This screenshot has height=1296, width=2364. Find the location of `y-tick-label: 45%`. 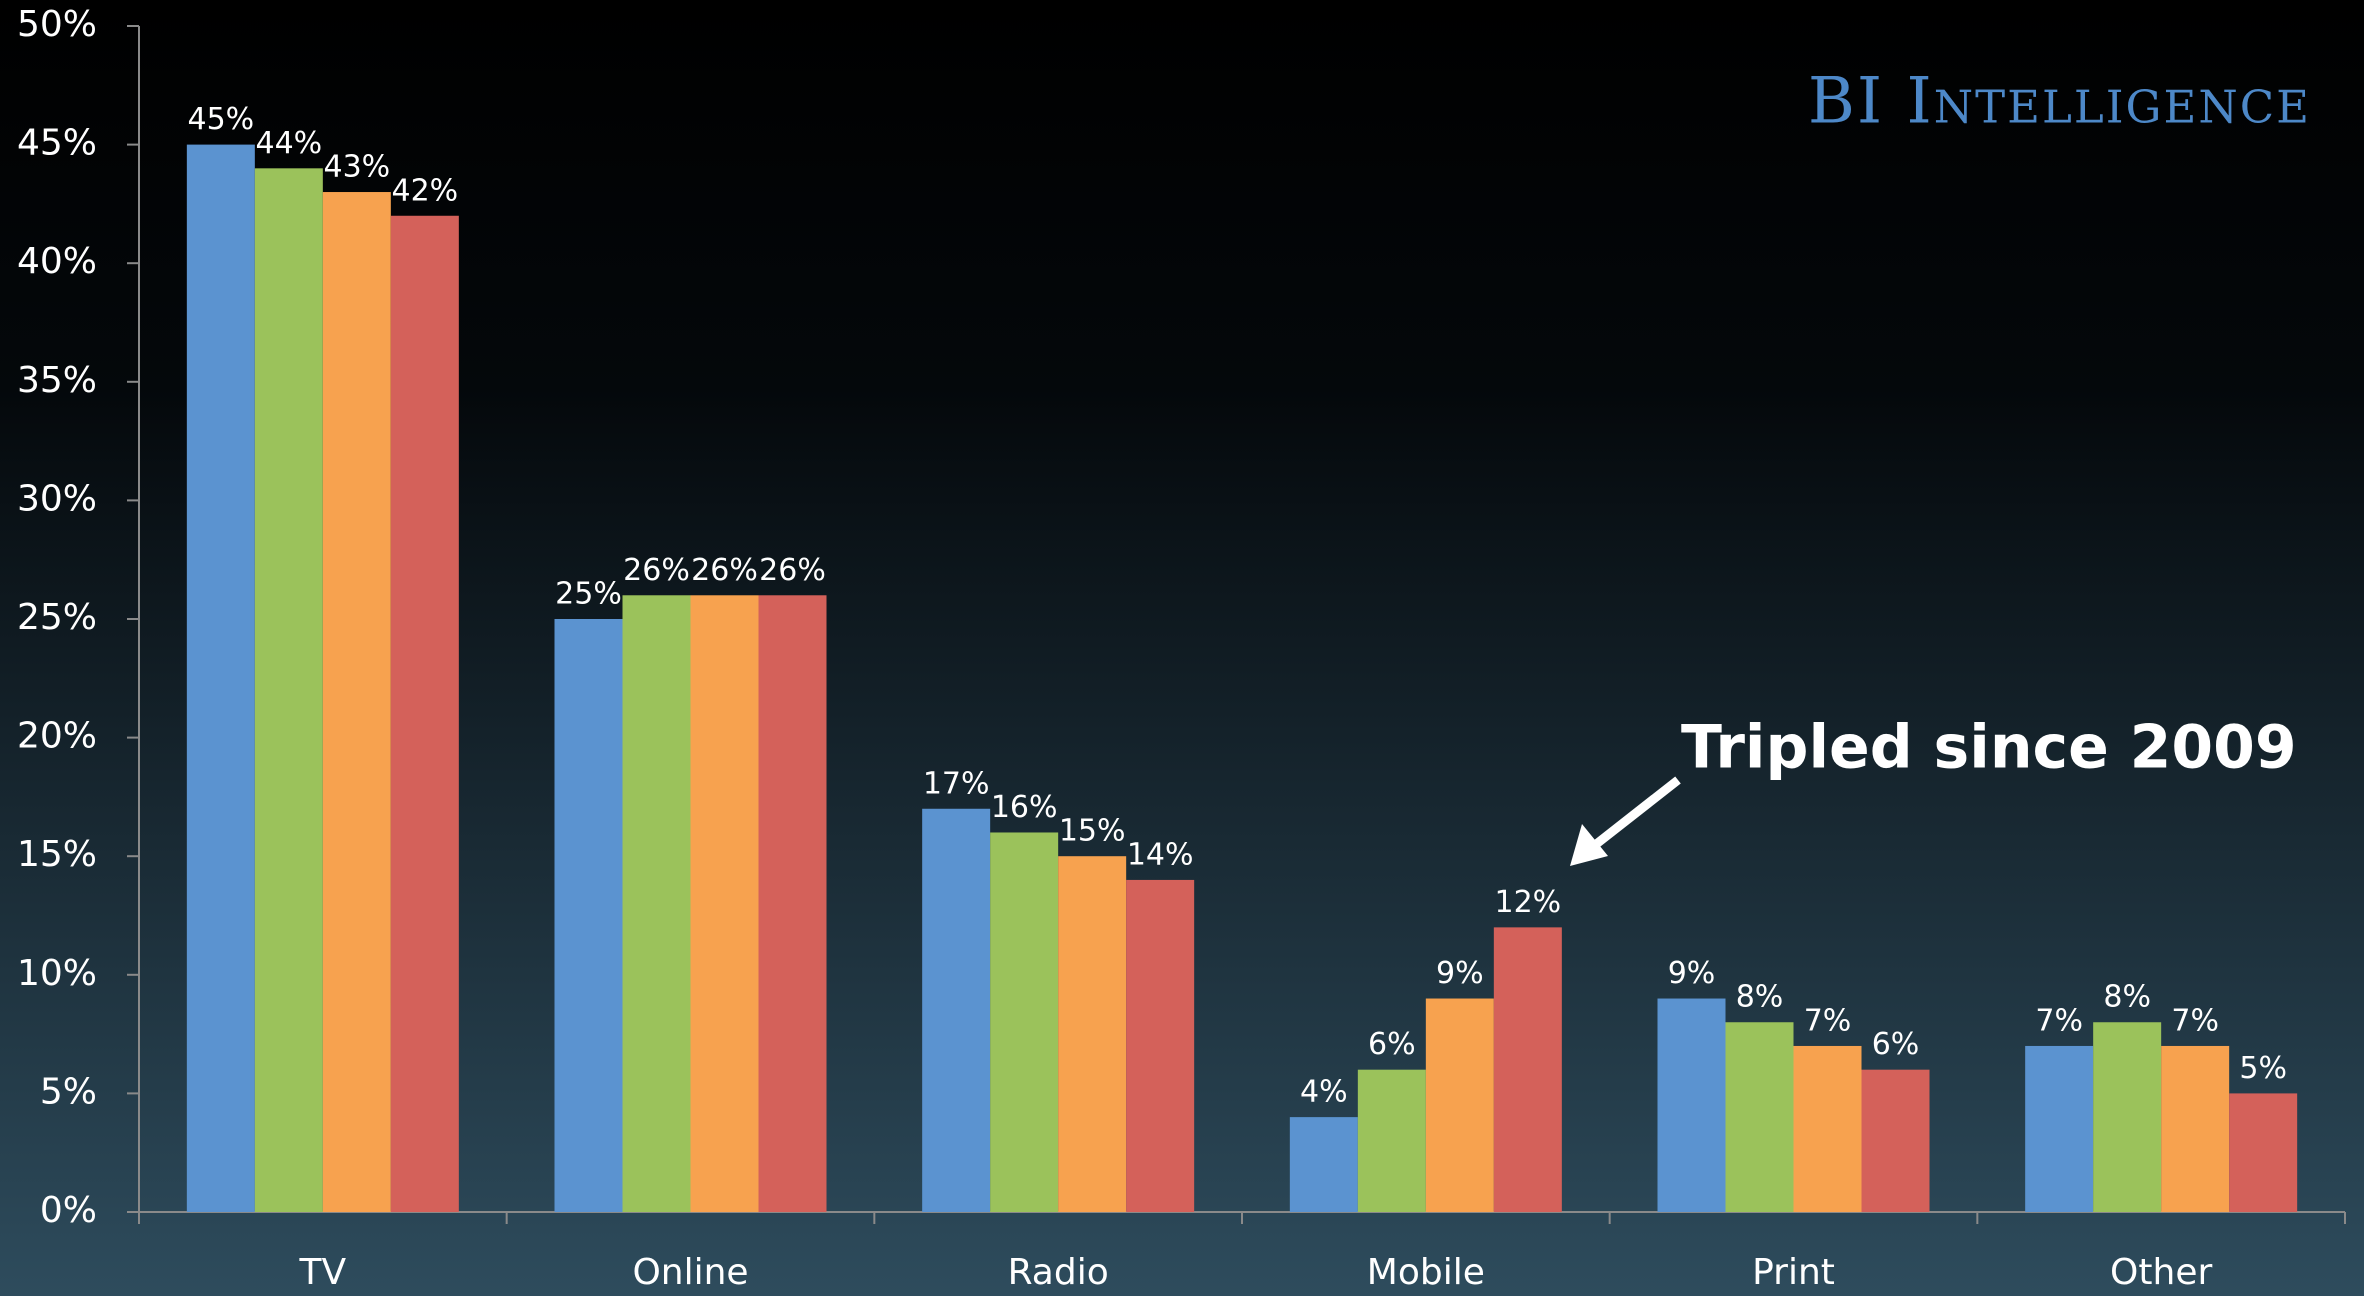

y-tick-label: 45% is located at coordinates (57, 143).